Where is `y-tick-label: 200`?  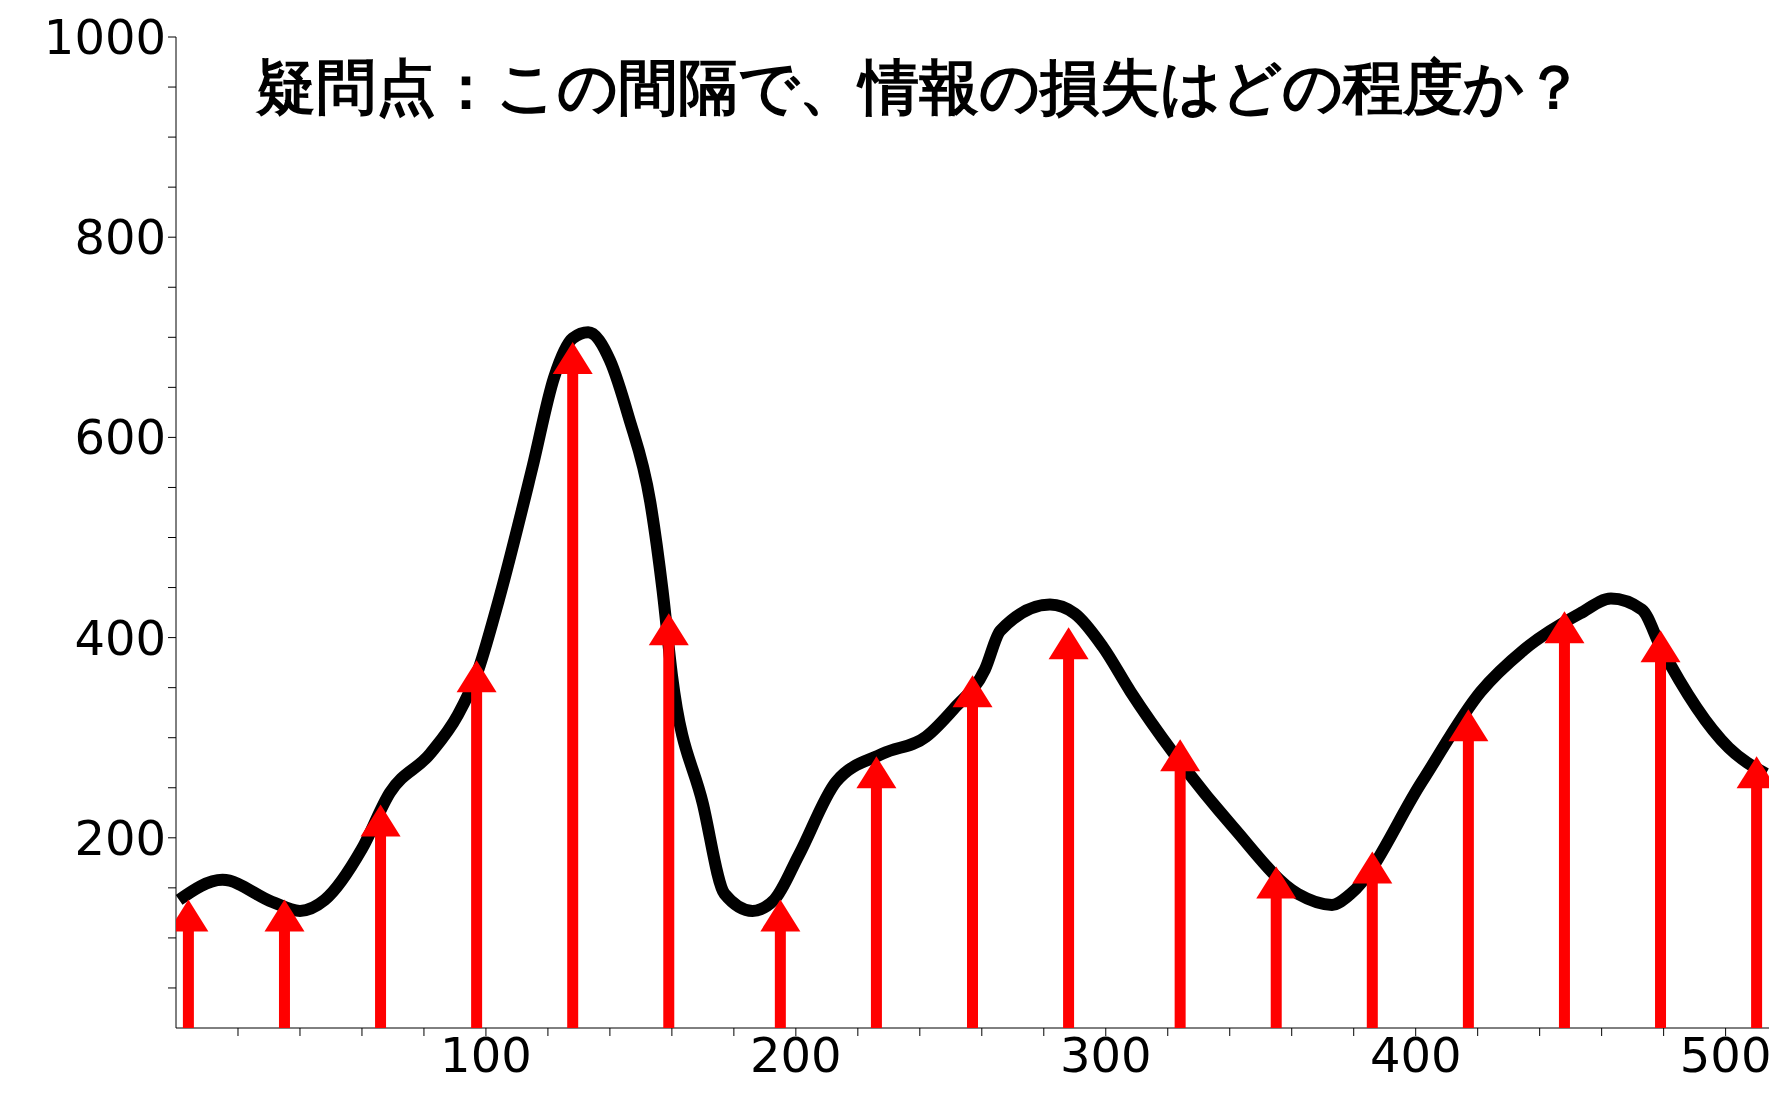
y-tick-label: 200 is located at coordinates (120, 837).